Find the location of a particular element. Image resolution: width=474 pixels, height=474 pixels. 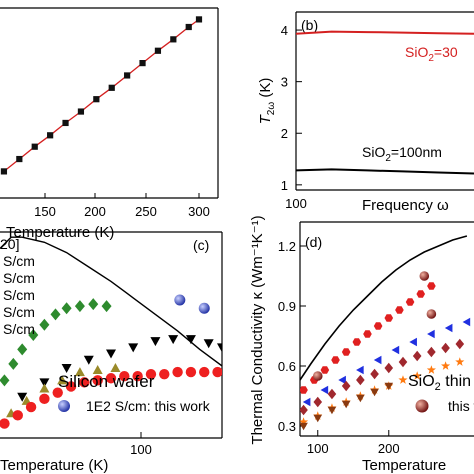

panel-b-series-label-red-rest: =30 is located at coordinates (446, 52).